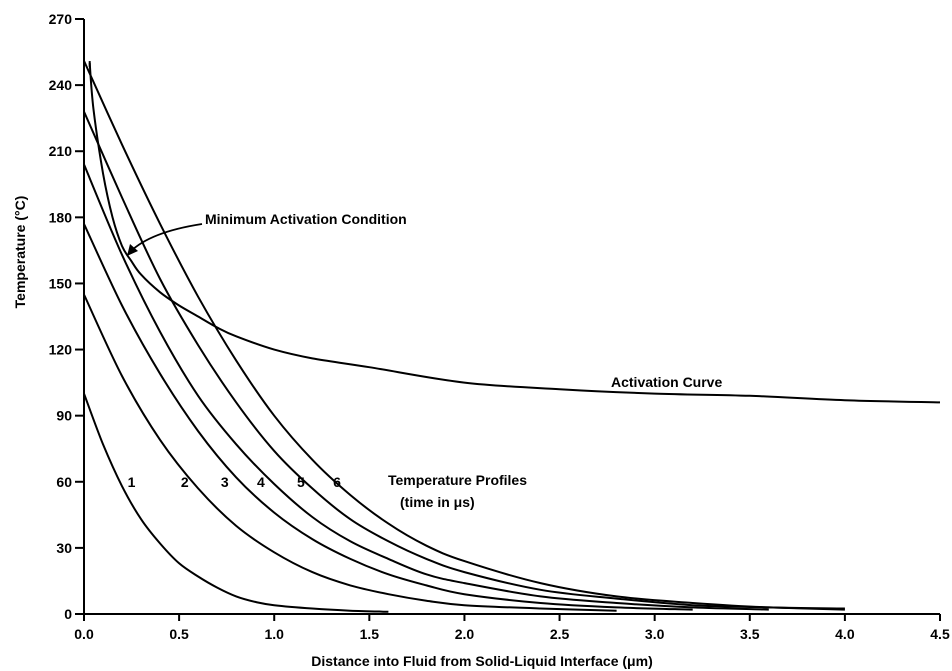  Describe the element at coordinates (61, 350) in the screenshot. I see `y-tick-label: 120` at that location.